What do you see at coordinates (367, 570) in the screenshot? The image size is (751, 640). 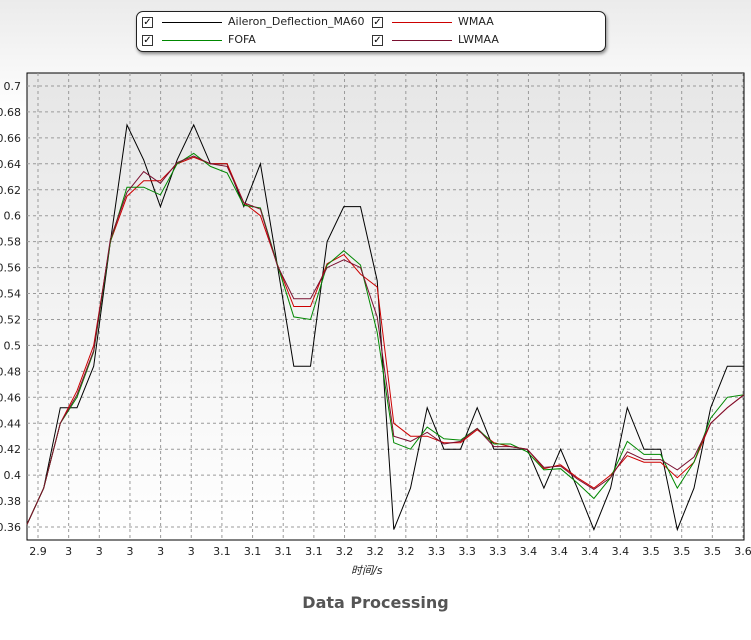 I see `x-axis-label: 时间/s` at bounding box center [367, 570].